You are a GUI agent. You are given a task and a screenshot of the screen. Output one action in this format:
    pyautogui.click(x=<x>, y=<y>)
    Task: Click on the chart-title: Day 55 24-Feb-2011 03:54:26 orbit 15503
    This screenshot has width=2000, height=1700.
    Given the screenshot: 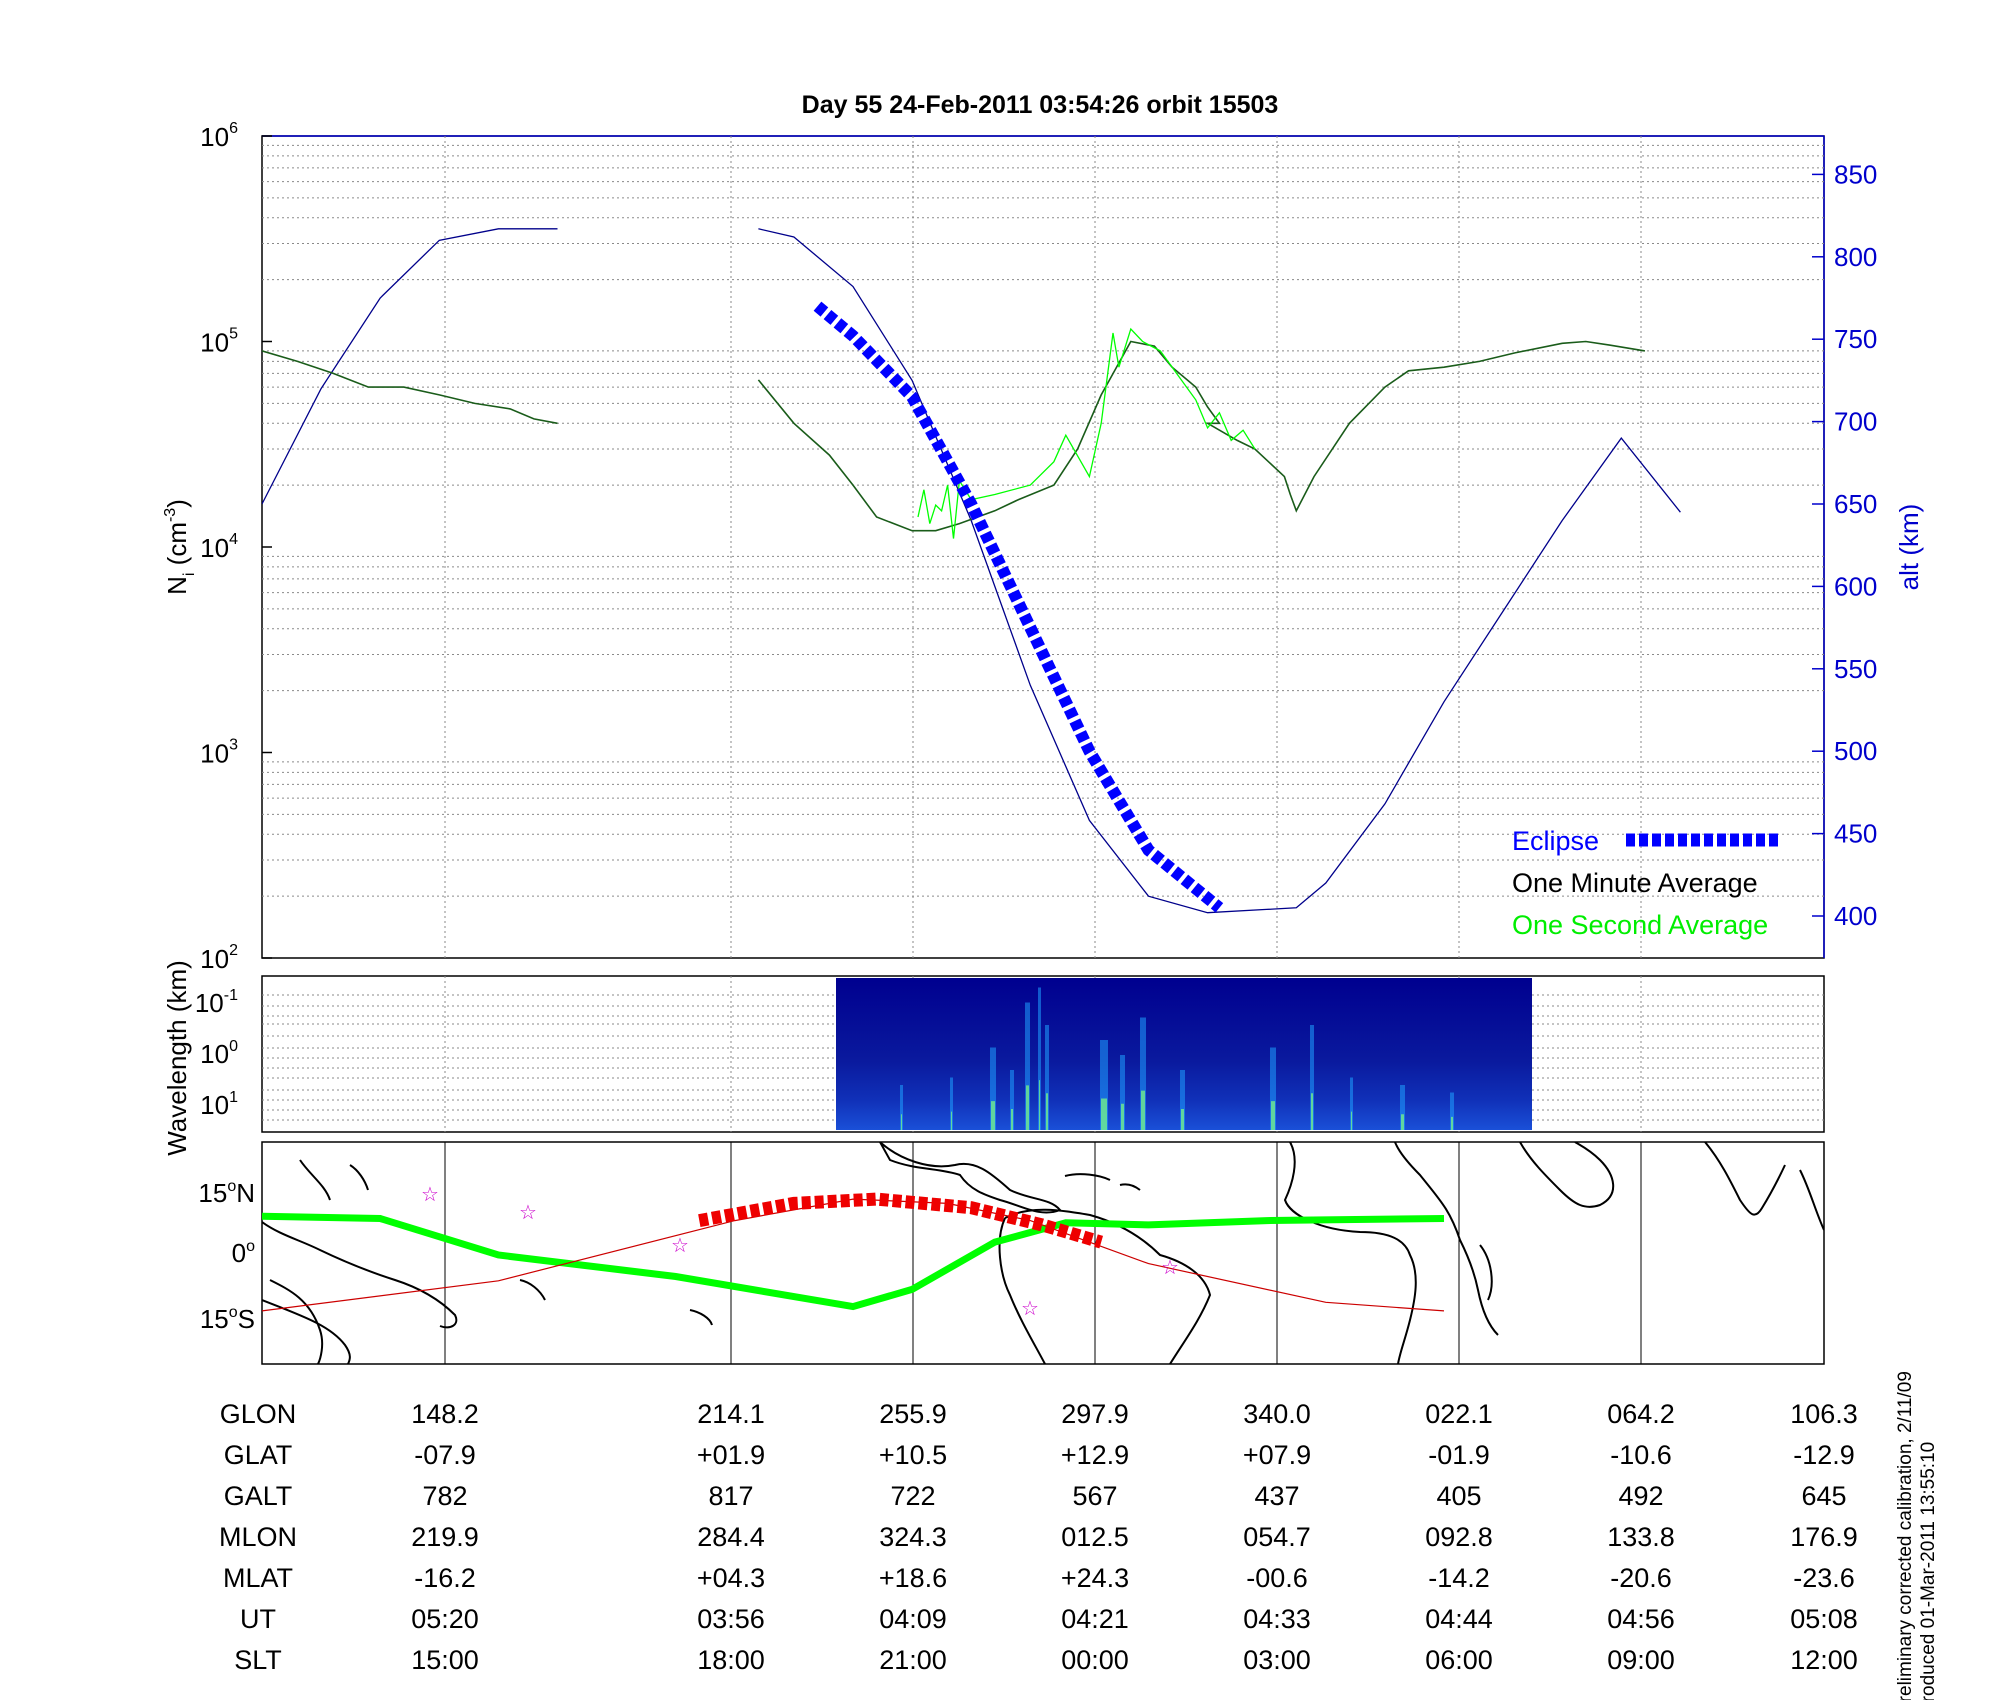 What is the action you would take?
    pyautogui.click(x=1040, y=105)
    